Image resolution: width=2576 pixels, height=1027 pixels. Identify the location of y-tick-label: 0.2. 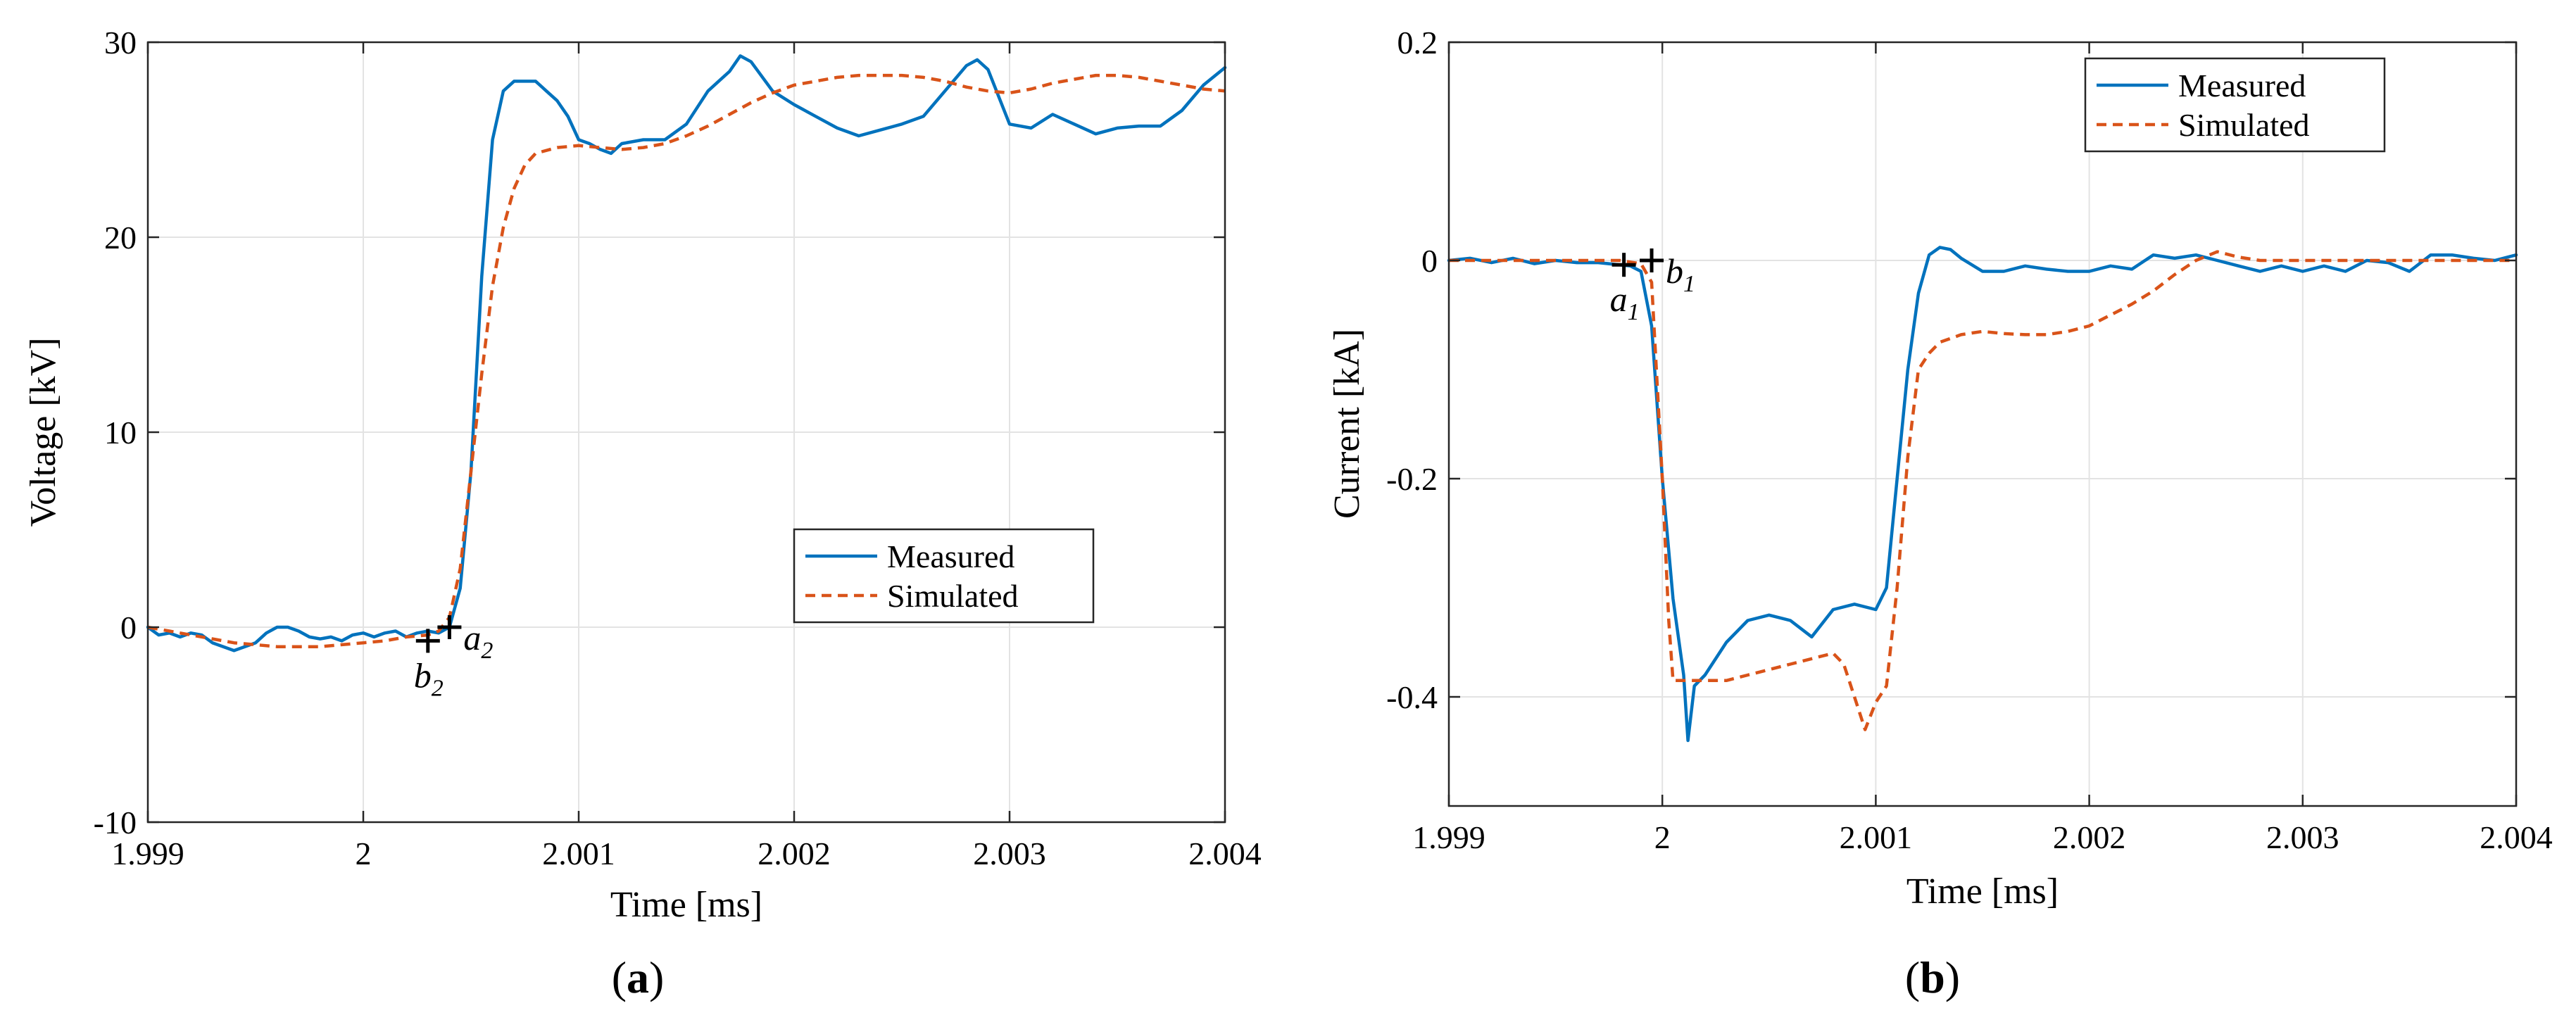
(1418, 43).